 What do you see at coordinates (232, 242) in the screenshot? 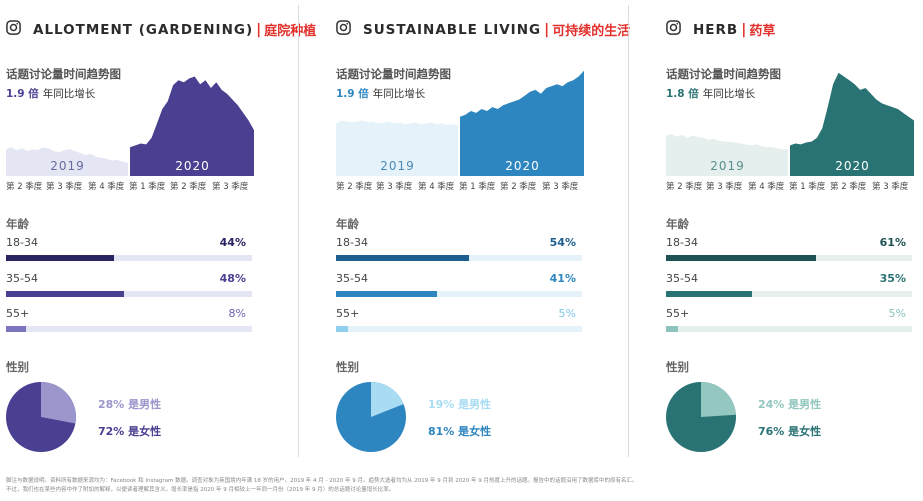
I see `age-percent: 44%` at bounding box center [232, 242].